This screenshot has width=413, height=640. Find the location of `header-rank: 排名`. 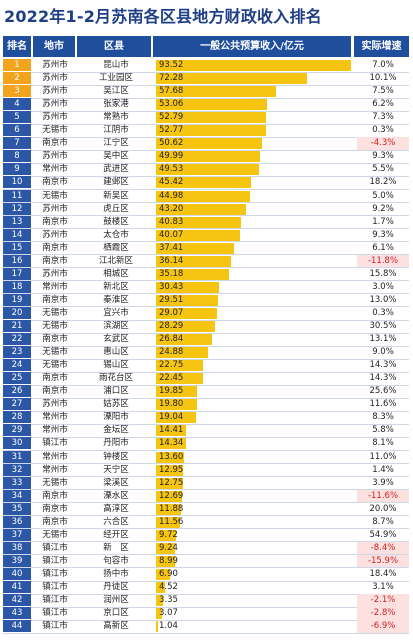

header-rank: 排名 is located at coordinates (17, 46).